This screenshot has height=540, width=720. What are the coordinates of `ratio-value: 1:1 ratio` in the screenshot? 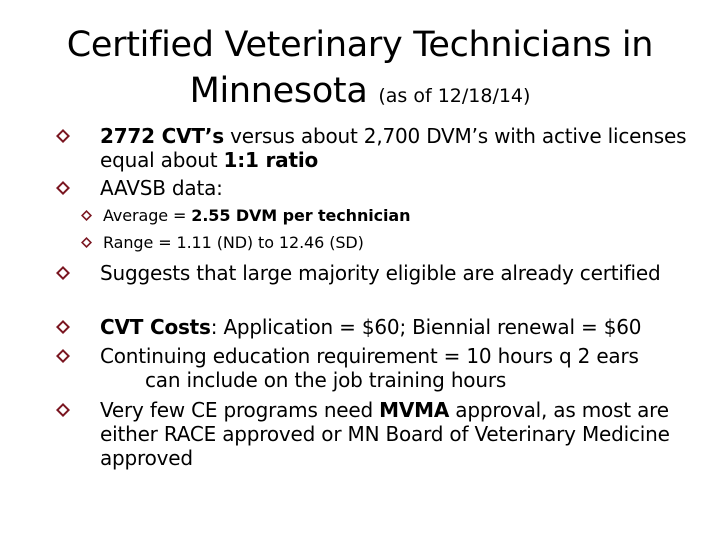 It's located at (271, 160).